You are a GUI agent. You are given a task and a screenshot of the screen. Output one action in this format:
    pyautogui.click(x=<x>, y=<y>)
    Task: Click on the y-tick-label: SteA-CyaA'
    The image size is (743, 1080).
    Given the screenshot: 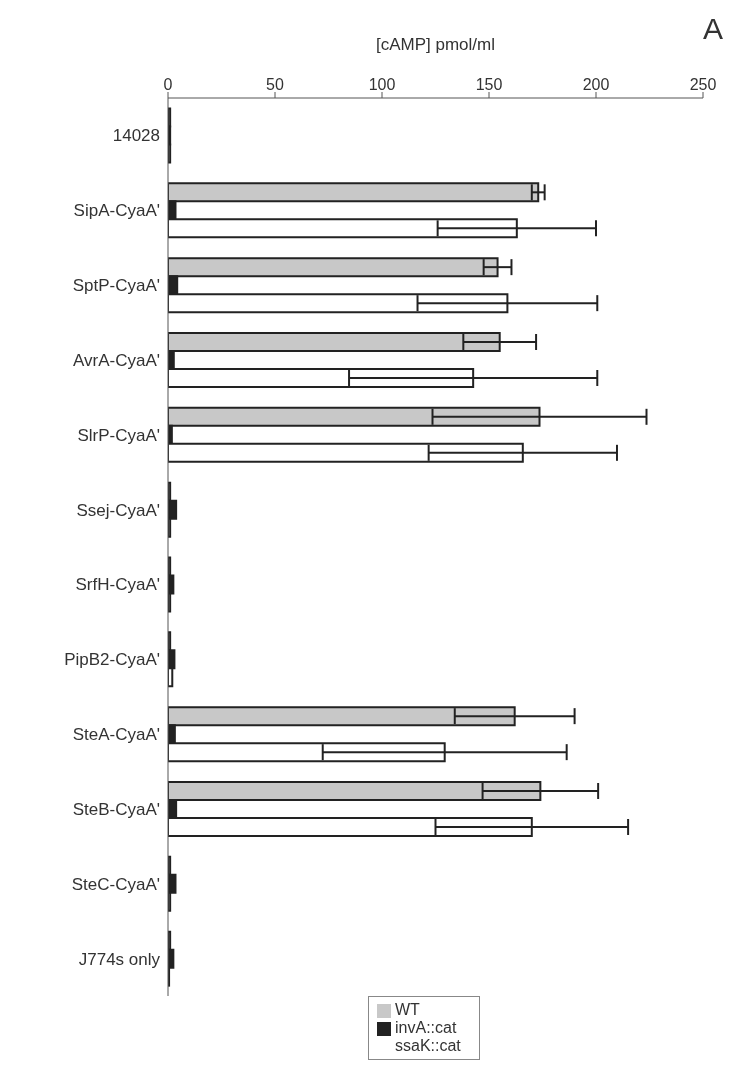 What is the action you would take?
    pyautogui.click(x=116, y=735)
    